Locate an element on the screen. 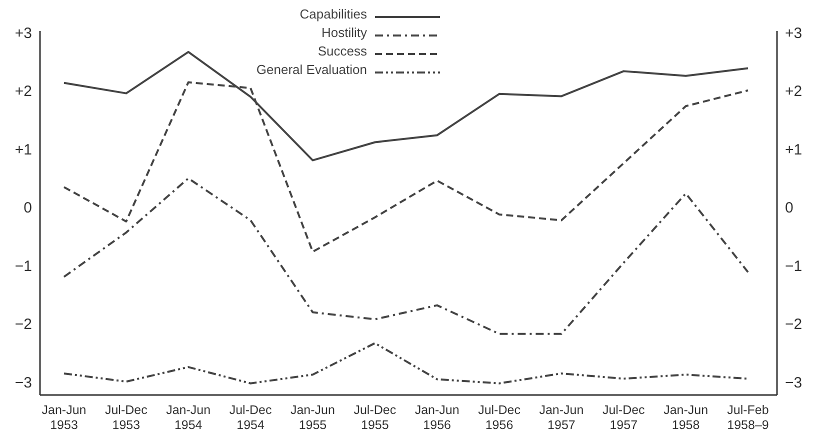 This screenshot has width=814, height=441. x-tick-label: Jan-Jun 1954 is located at coordinates (188, 417).